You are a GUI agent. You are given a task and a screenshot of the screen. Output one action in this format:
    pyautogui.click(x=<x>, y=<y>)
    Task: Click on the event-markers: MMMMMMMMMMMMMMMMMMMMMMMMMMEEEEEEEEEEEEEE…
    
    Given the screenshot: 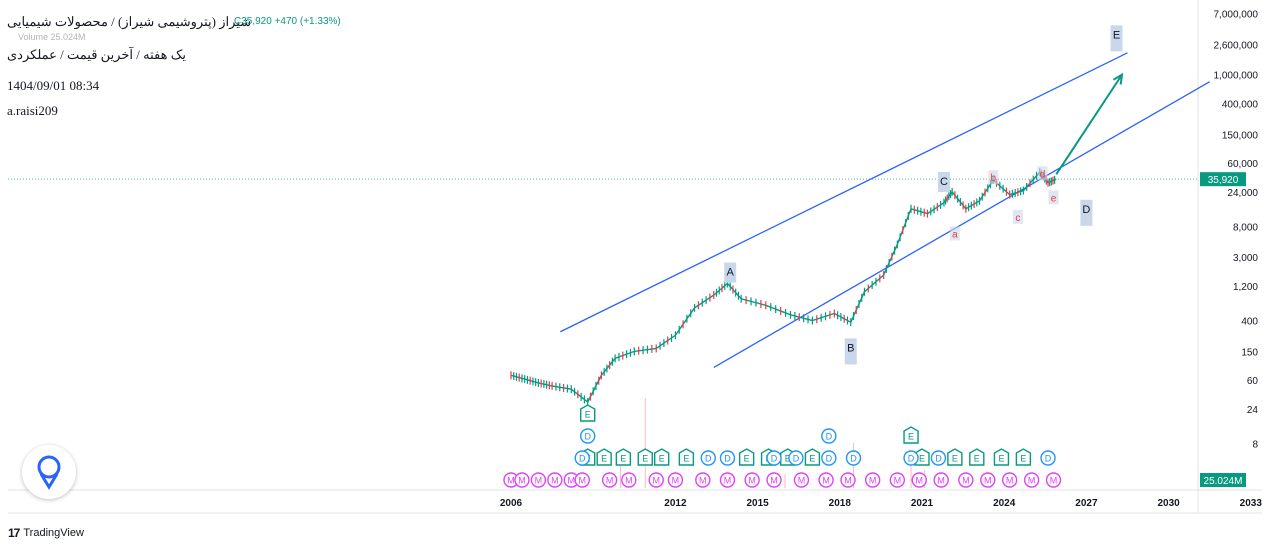 What is the action you would take?
    pyautogui.click(x=782, y=446)
    